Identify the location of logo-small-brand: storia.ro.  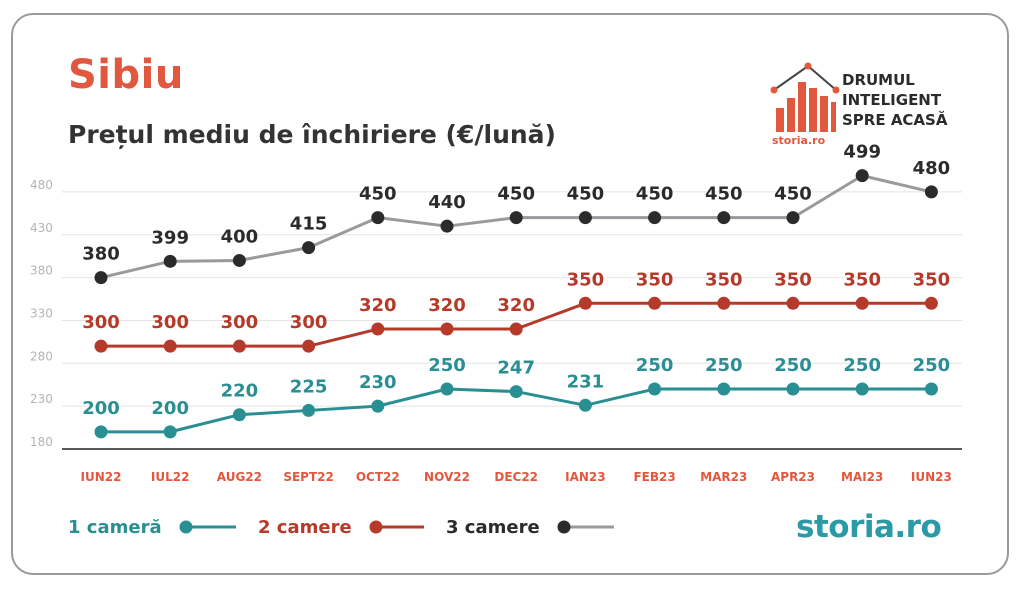
(799, 140).